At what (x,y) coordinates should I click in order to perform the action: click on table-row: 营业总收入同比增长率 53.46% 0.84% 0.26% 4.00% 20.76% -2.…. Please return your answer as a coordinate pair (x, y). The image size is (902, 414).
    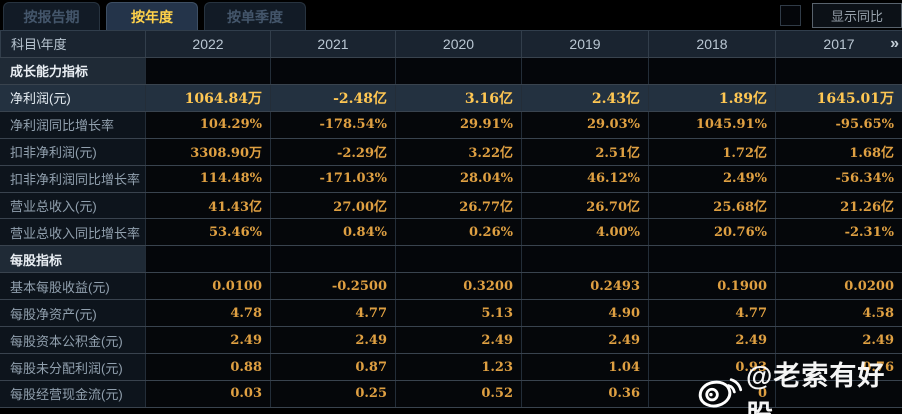
    Looking at the image, I should click on (451, 233).